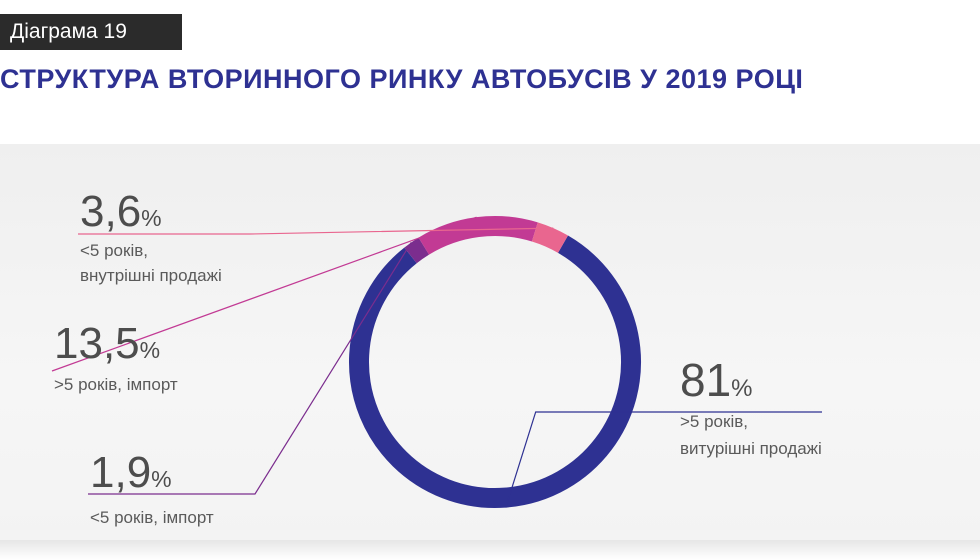 The image size is (980, 560). I want to click on bottom-shadow, so click(490, 550).